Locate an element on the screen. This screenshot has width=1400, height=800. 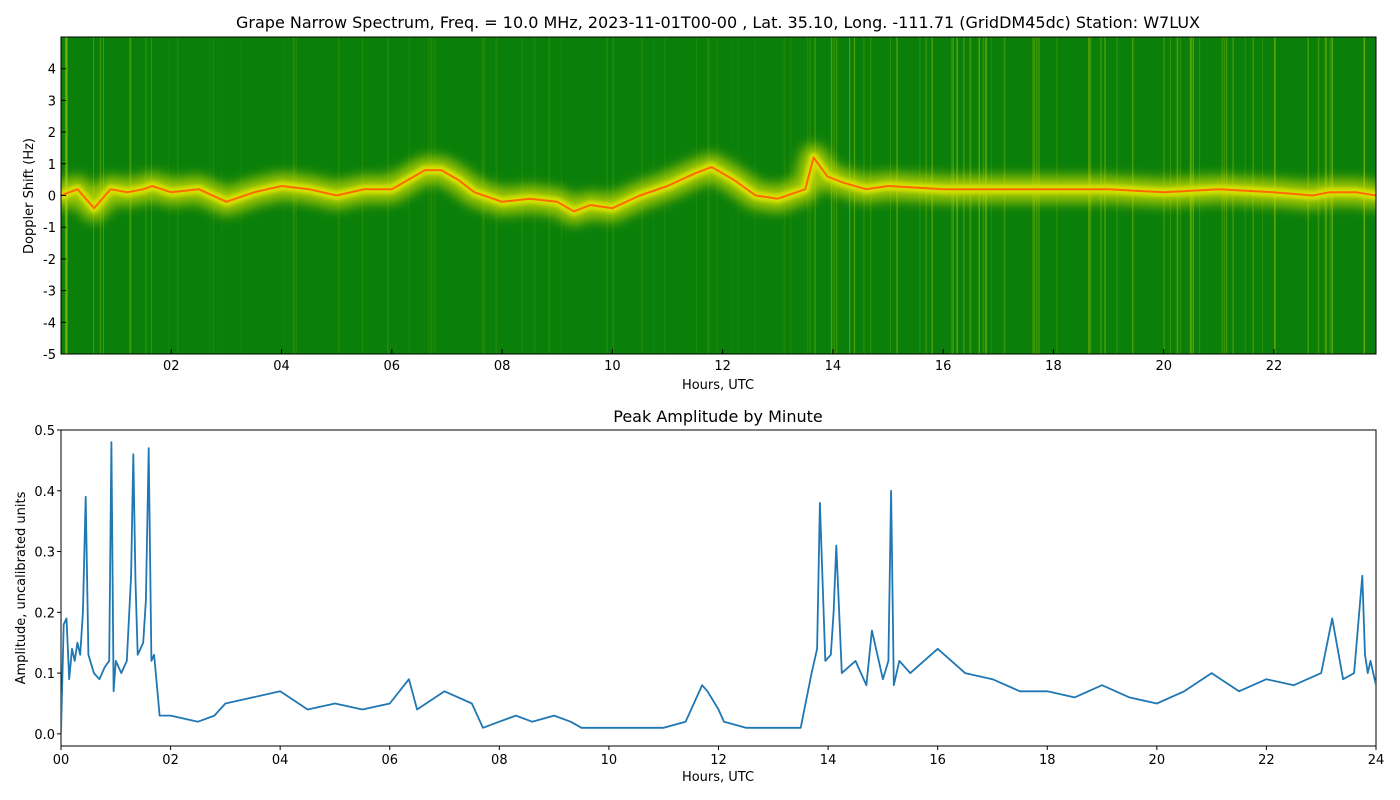
amplitude-x-tick-label: 00 is located at coordinates (61, 760).